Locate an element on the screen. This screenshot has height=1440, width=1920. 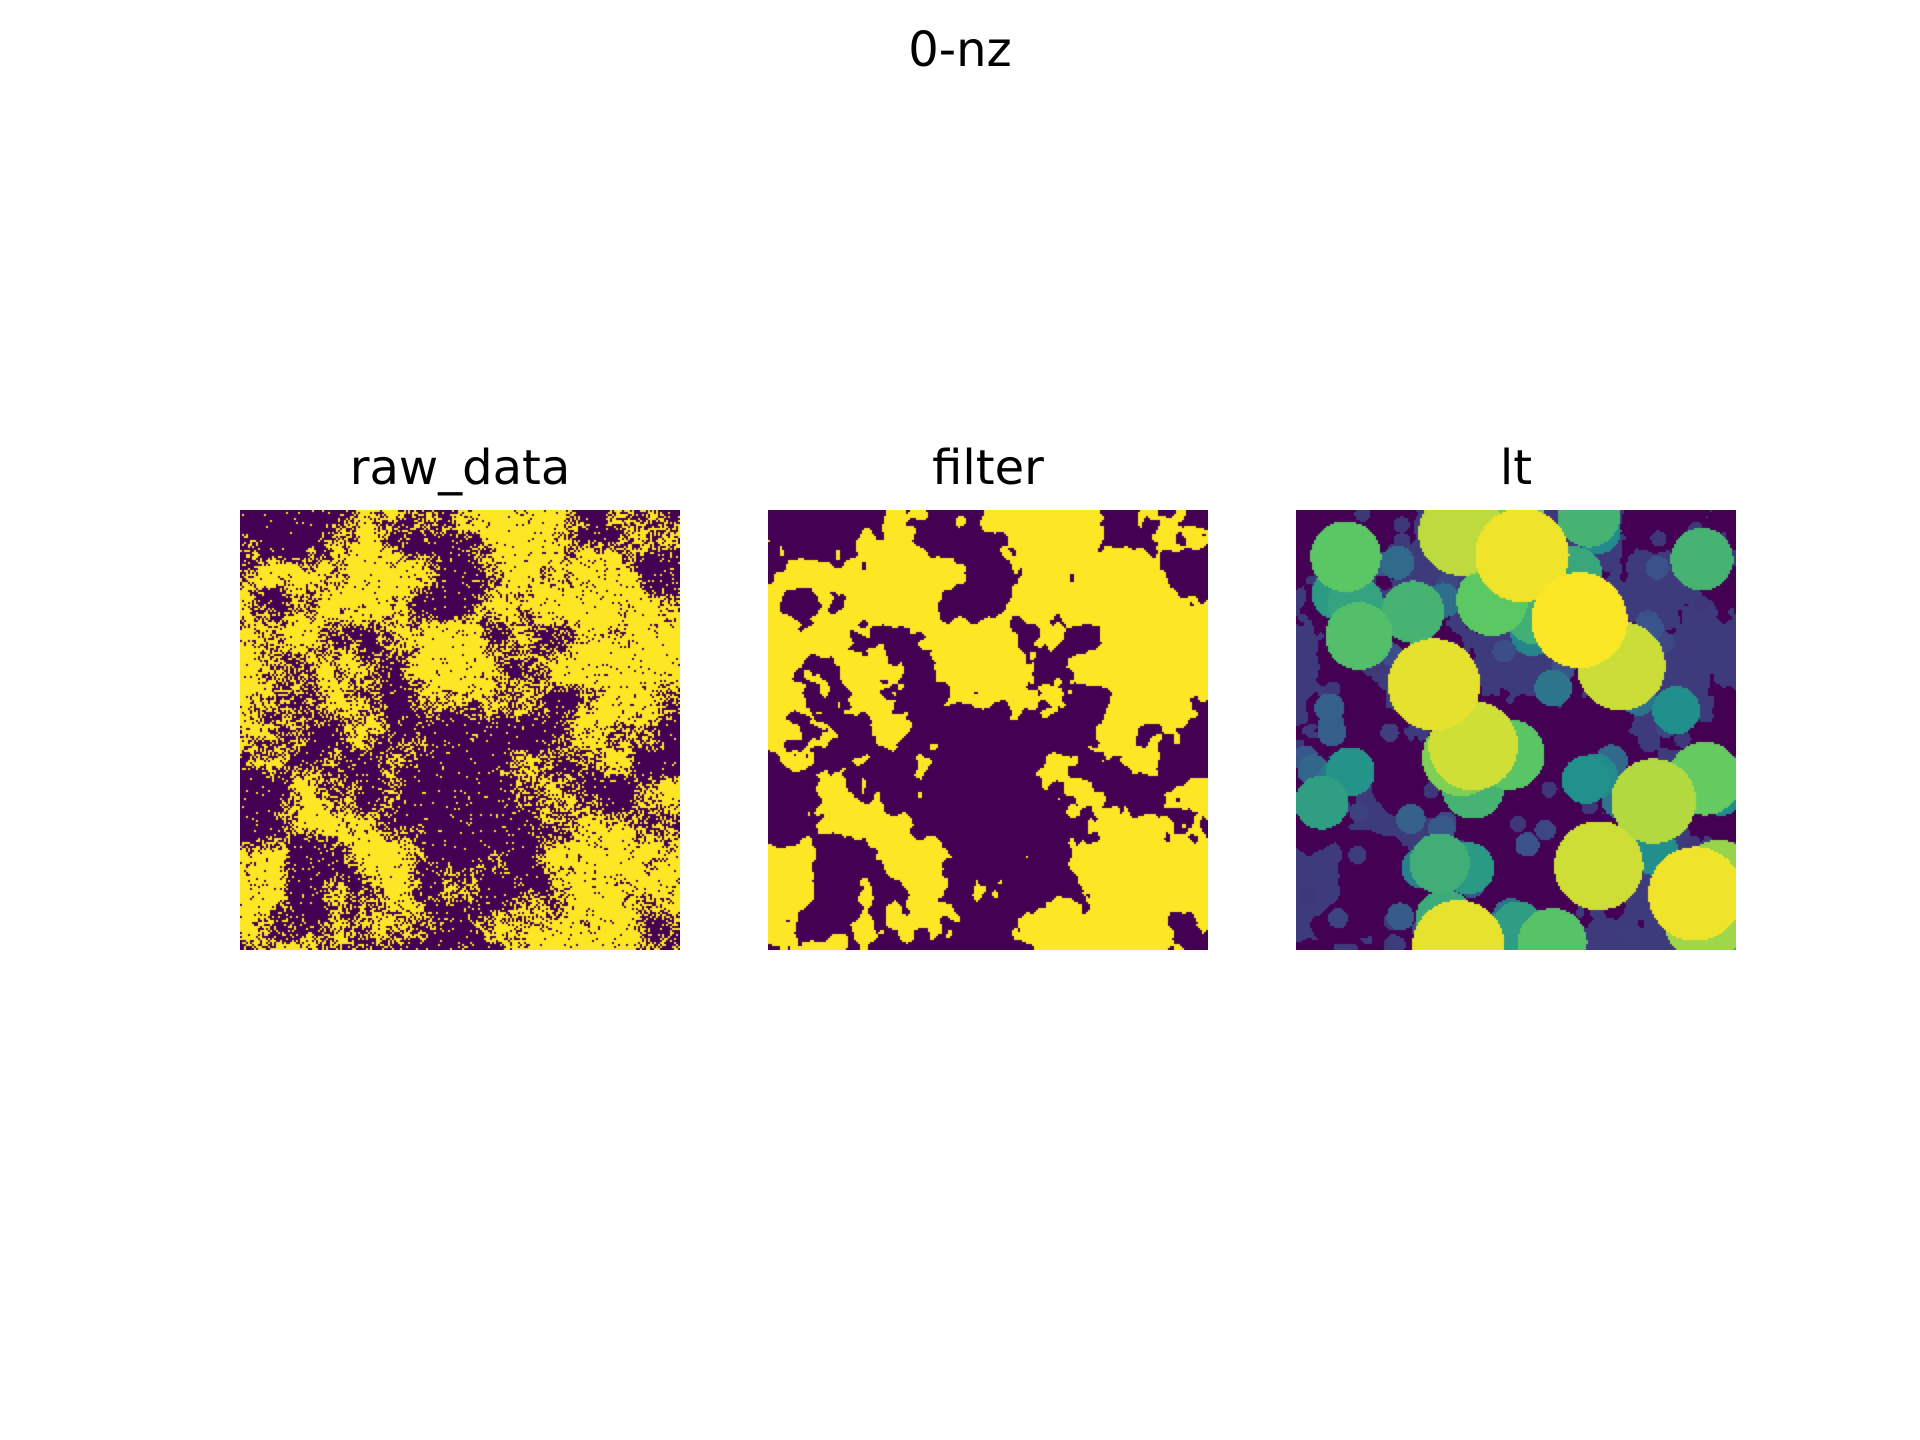
filter-image is located at coordinates (988, 730).